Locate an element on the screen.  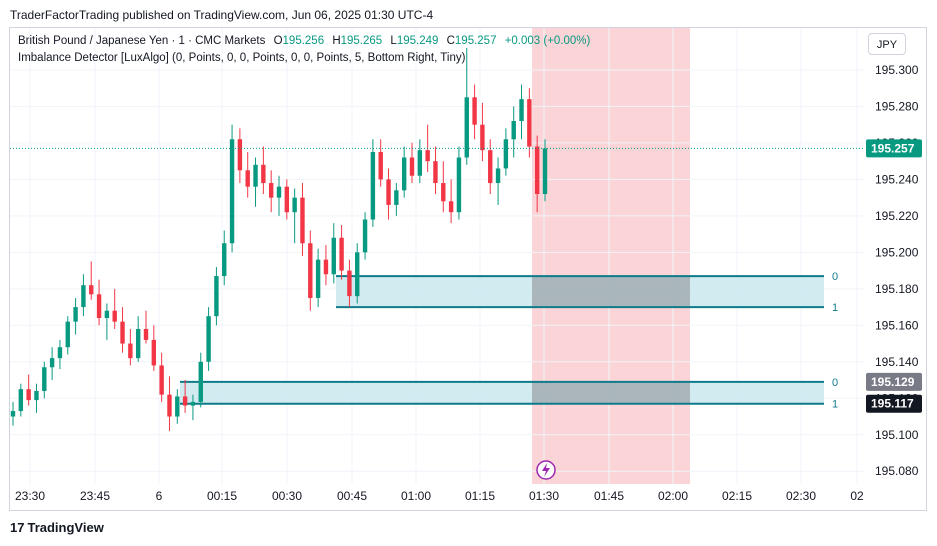
zone-price-badge-bg is located at coordinates (894, 381).